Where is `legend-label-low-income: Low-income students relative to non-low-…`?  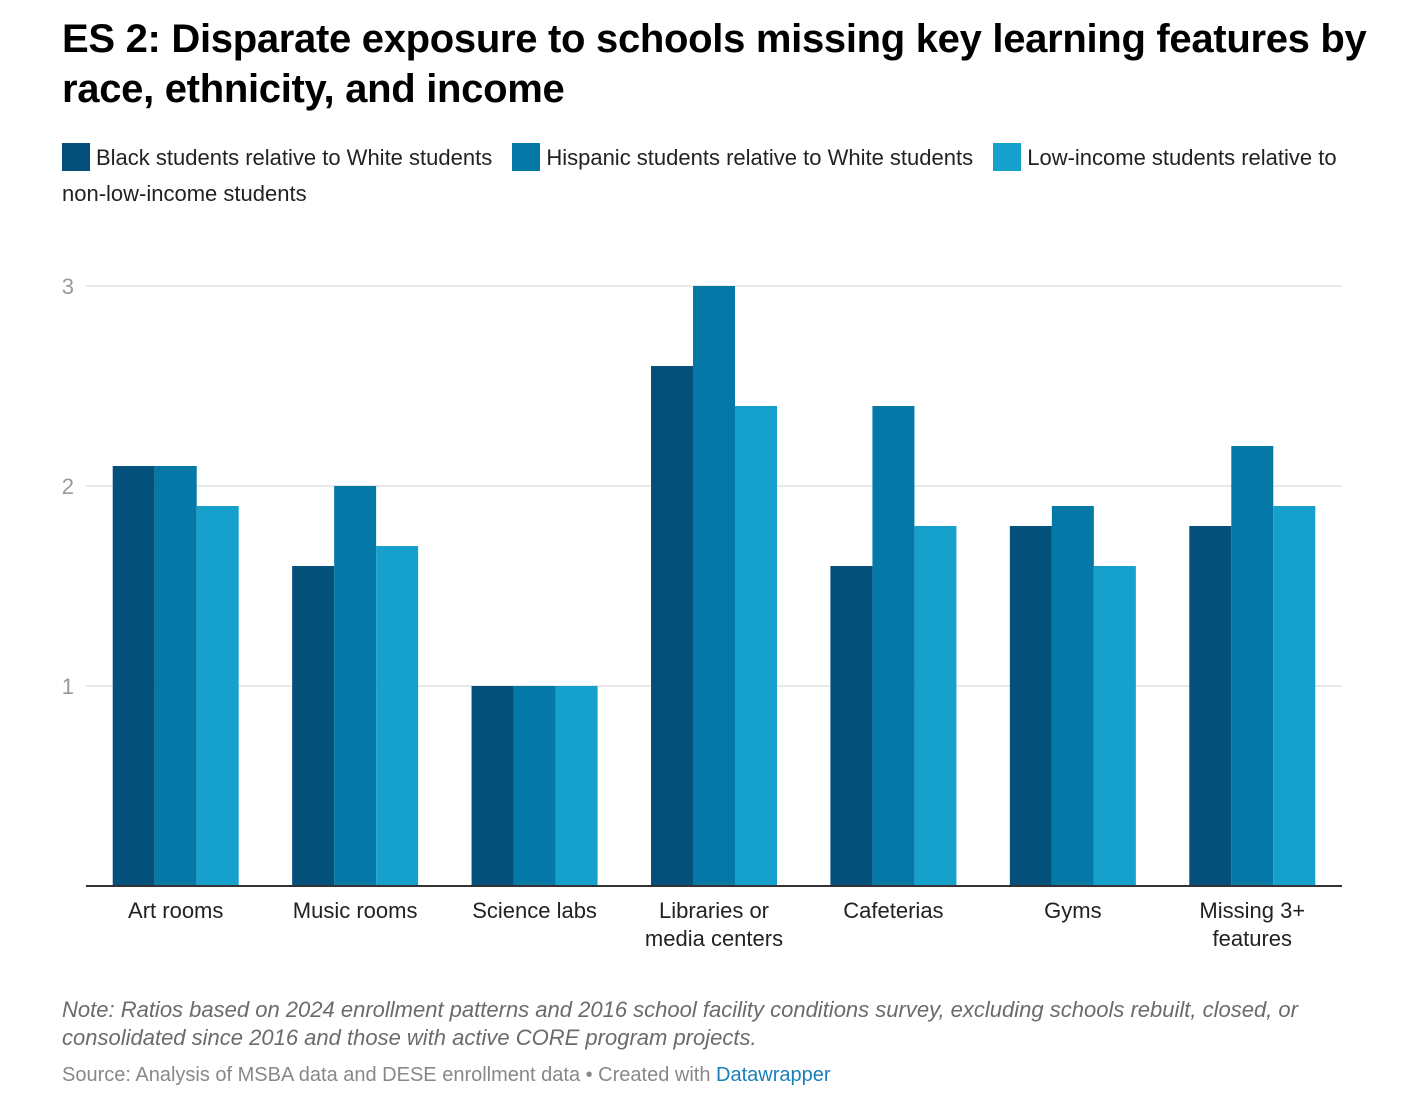 legend-label-low-income: Low-income students relative to non-low-… is located at coordinates (699, 175).